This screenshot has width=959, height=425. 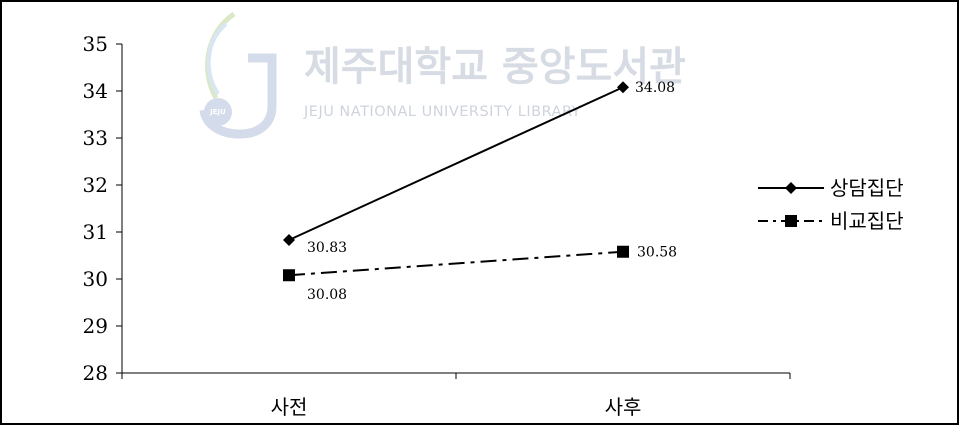 I want to click on y-tick-label: 31, so click(x=95, y=232).